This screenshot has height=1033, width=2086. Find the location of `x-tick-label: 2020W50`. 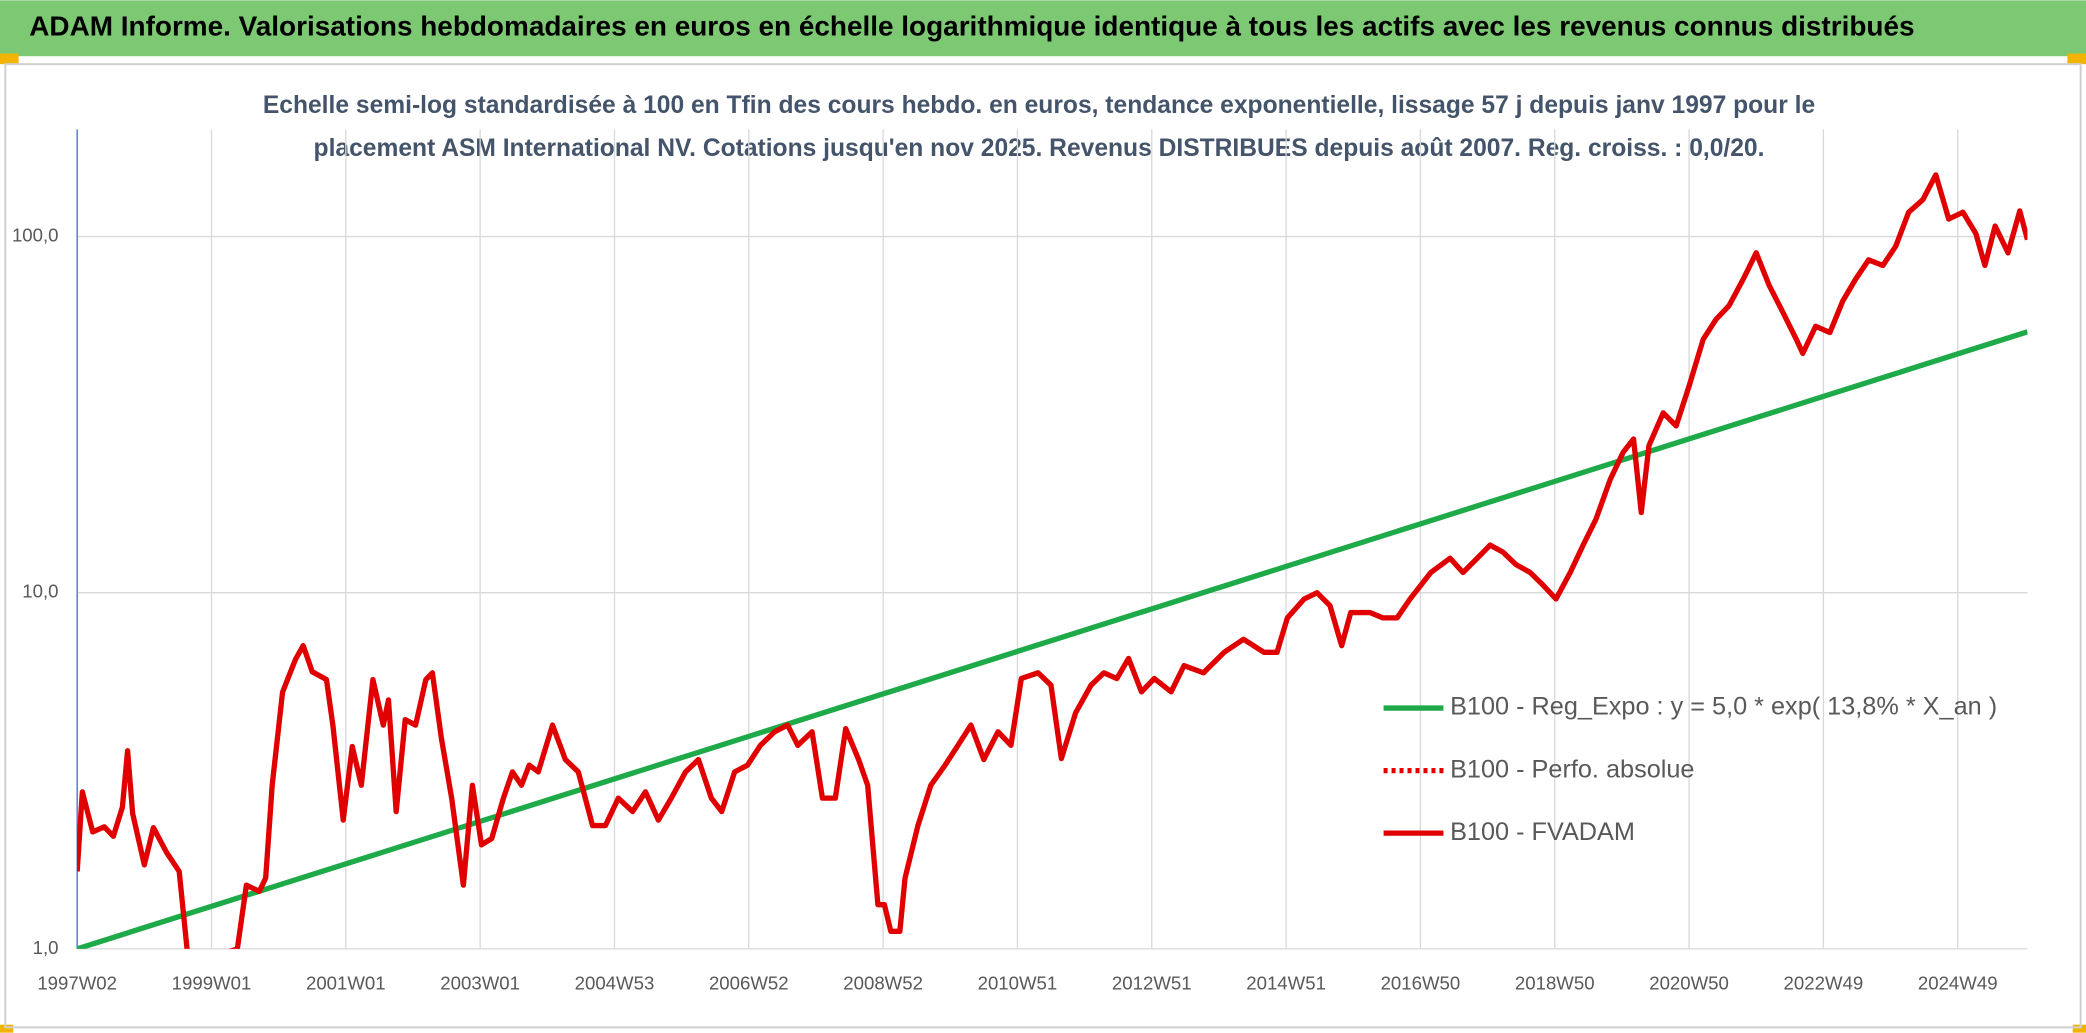

x-tick-label: 2020W50 is located at coordinates (1689, 983).